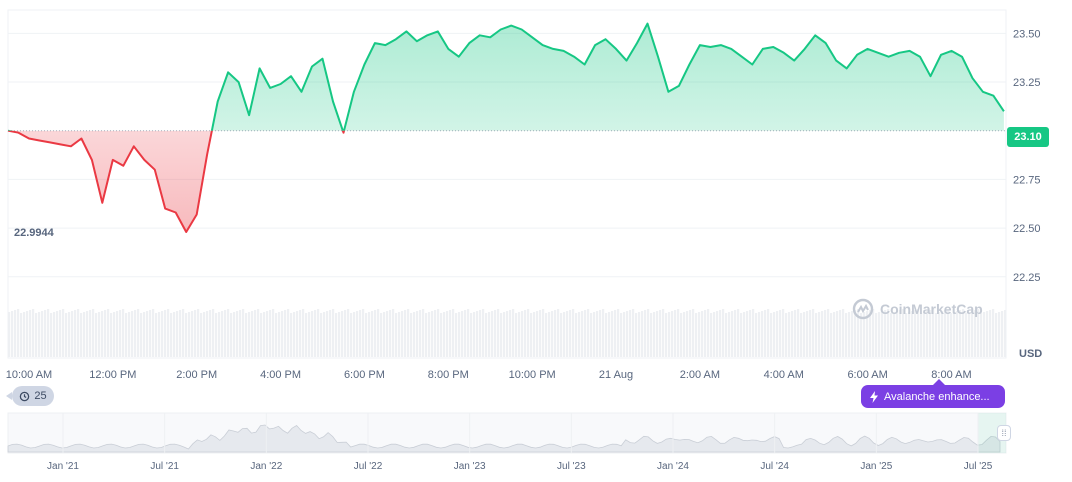  I want to click on y-tick-label: 22.25, so click(1027, 278).